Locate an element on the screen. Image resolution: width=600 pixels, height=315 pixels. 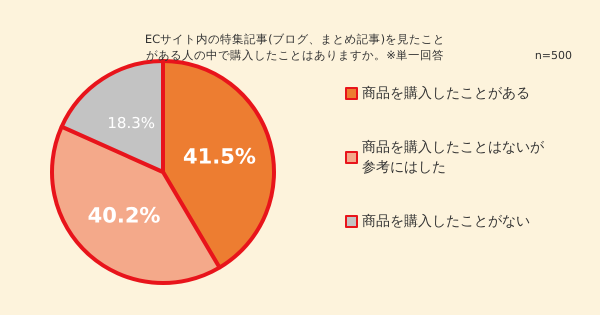
legend-label: 商品を購入したことはないが参考にはした is located at coordinates (453, 158).